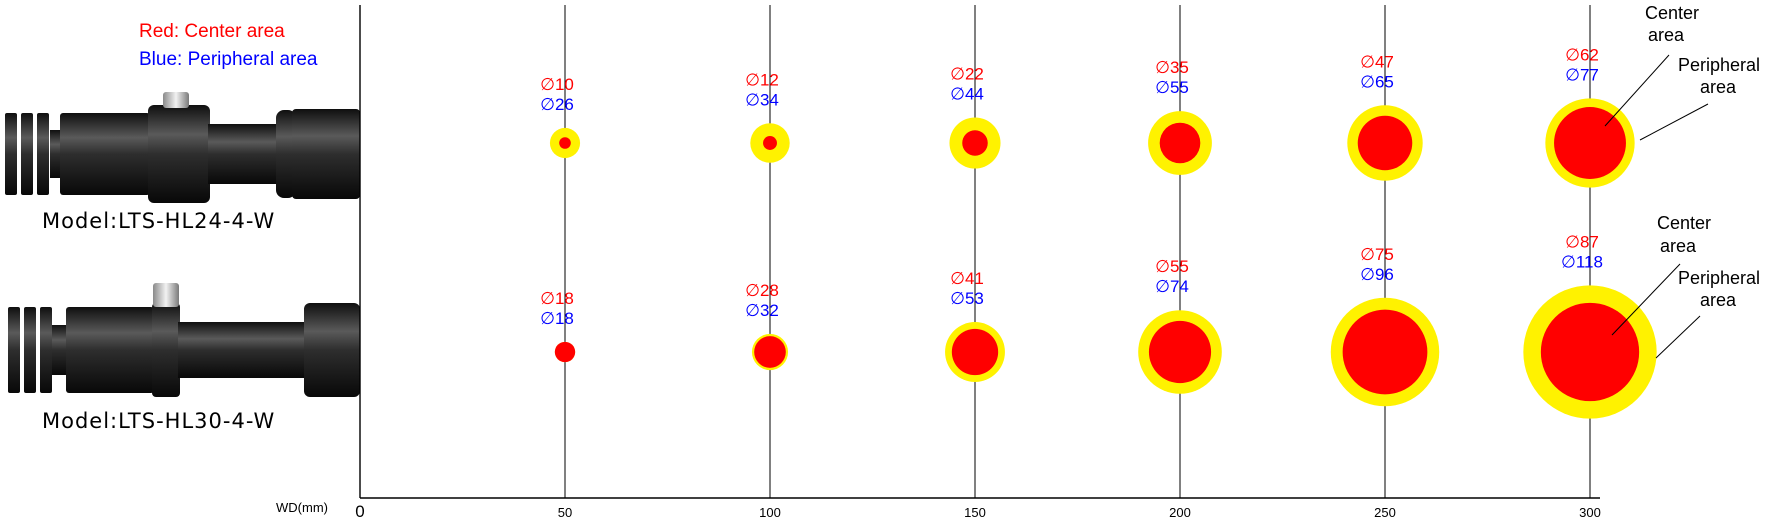 The width and height of the screenshot is (1778, 526). What do you see at coordinates (1666, 35) in the screenshot?
I see `callout-center-1-line2: area` at bounding box center [1666, 35].